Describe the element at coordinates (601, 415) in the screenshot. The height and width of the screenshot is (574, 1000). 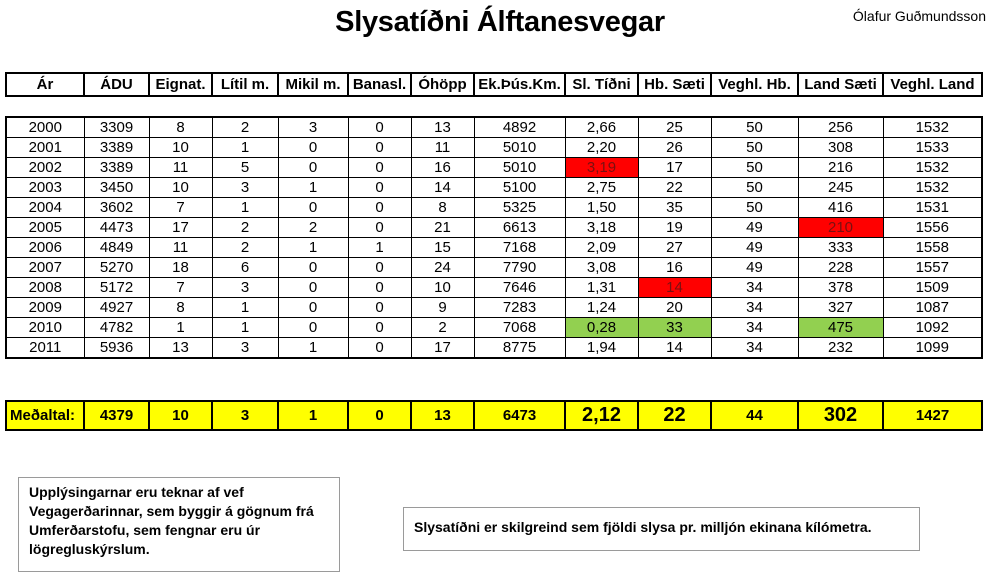
I see `average-cell: 2,12` at that location.